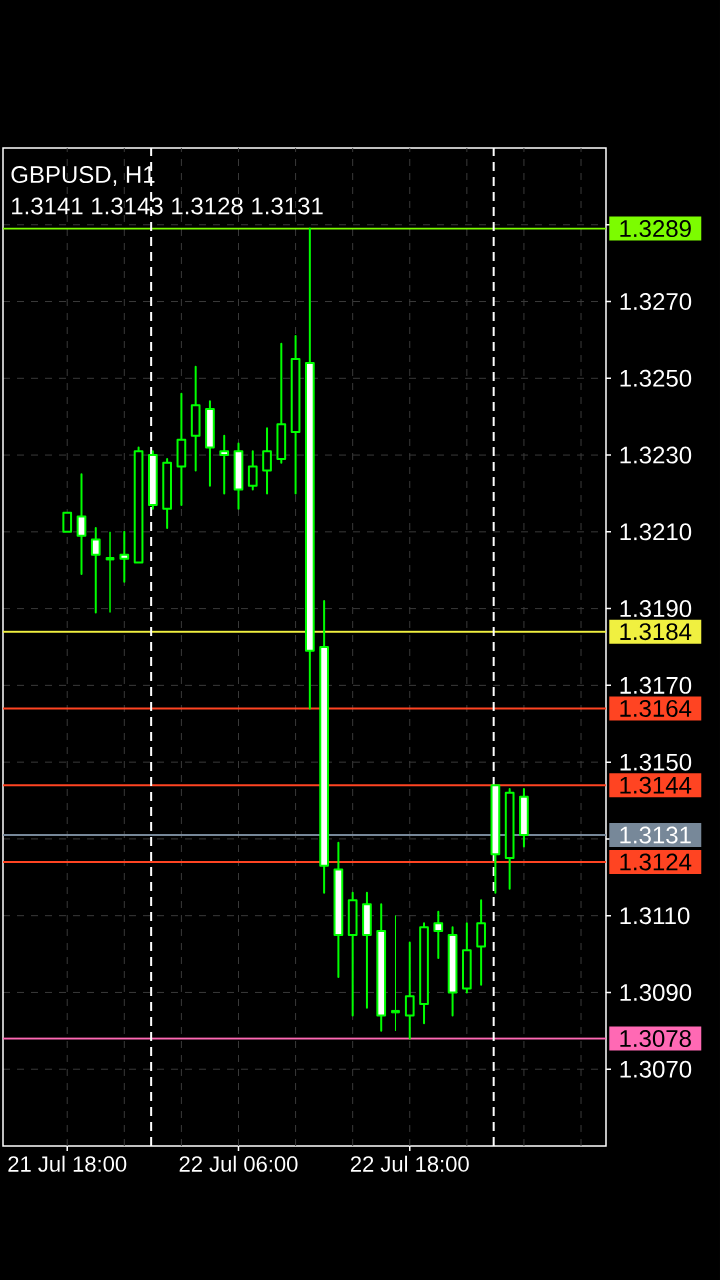  Describe the element at coordinates (238, 1163) in the screenshot. I see `x-tick-label: 22 Jul 06:00` at that location.